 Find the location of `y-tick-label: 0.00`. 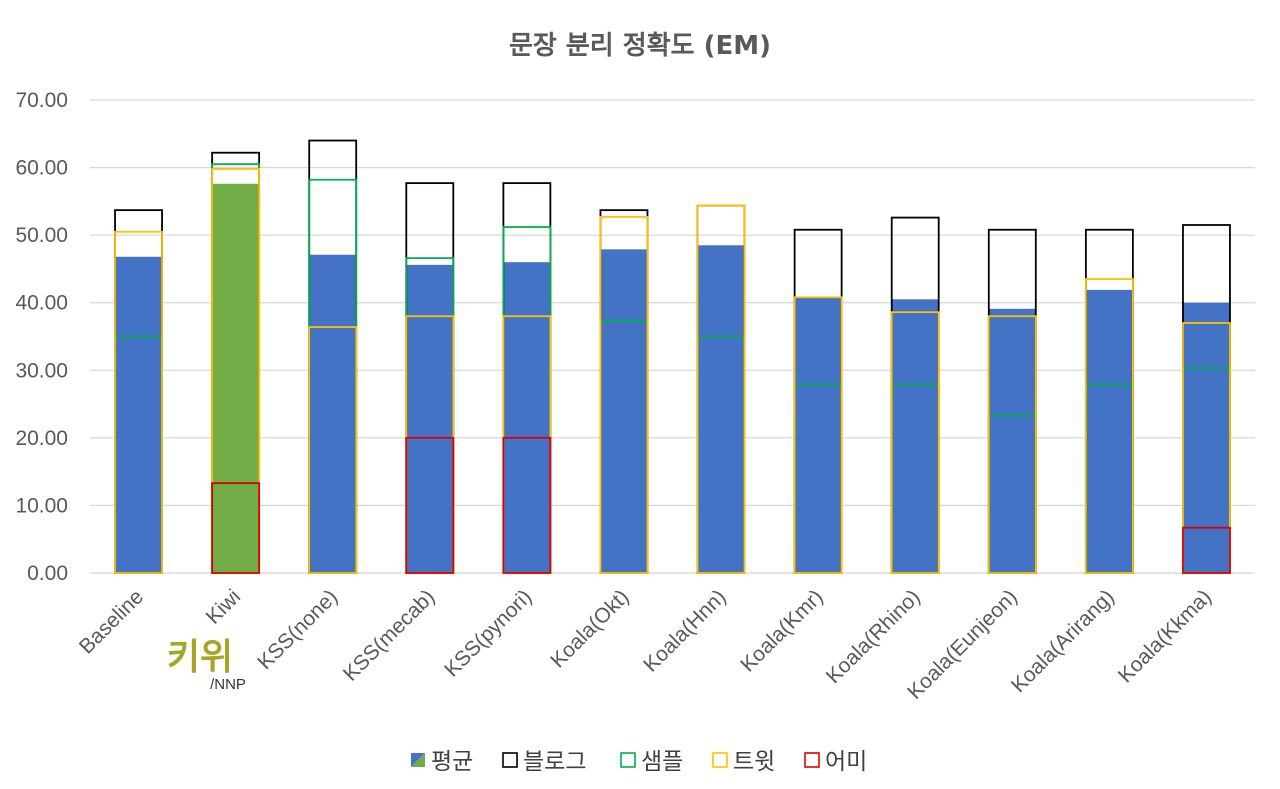

y-tick-label: 0.00 is located at coordinates (47, 573).